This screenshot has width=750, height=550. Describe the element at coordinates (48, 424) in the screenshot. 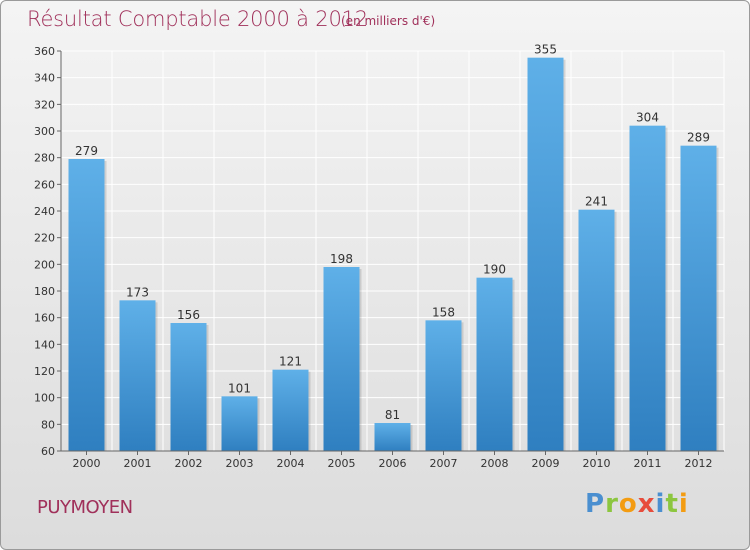

I see `y-tick-label: 80` at that location.